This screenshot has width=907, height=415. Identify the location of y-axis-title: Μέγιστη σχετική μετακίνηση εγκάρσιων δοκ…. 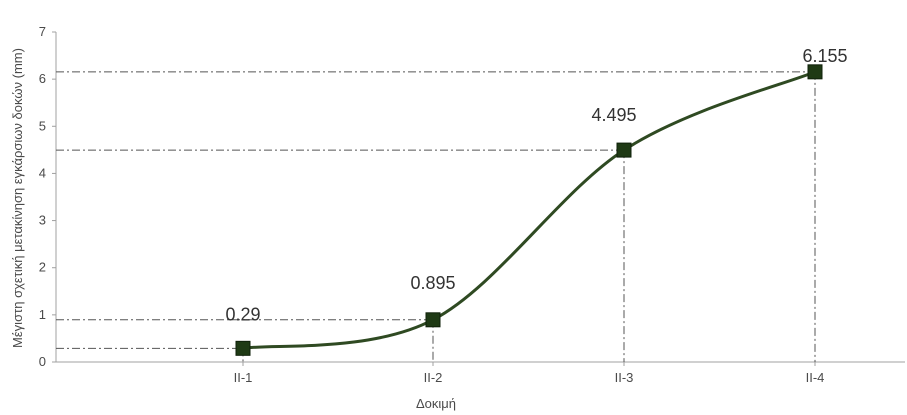
(17, 198).